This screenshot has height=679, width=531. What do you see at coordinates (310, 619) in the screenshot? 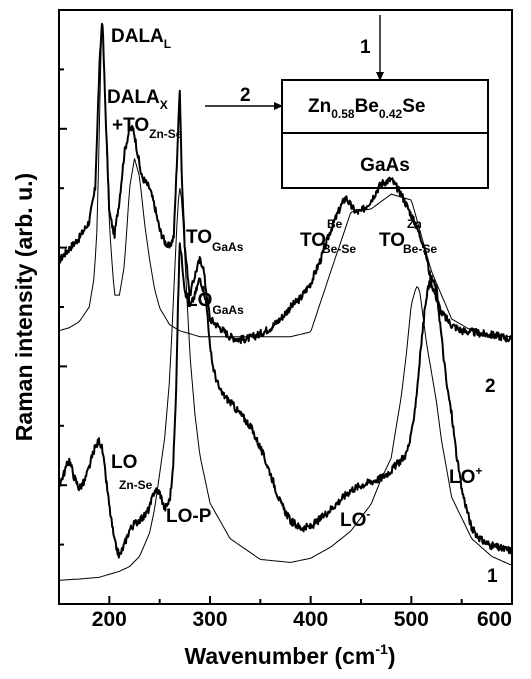
I see `x-tick-label: 400` at bounding box center [310, 619].